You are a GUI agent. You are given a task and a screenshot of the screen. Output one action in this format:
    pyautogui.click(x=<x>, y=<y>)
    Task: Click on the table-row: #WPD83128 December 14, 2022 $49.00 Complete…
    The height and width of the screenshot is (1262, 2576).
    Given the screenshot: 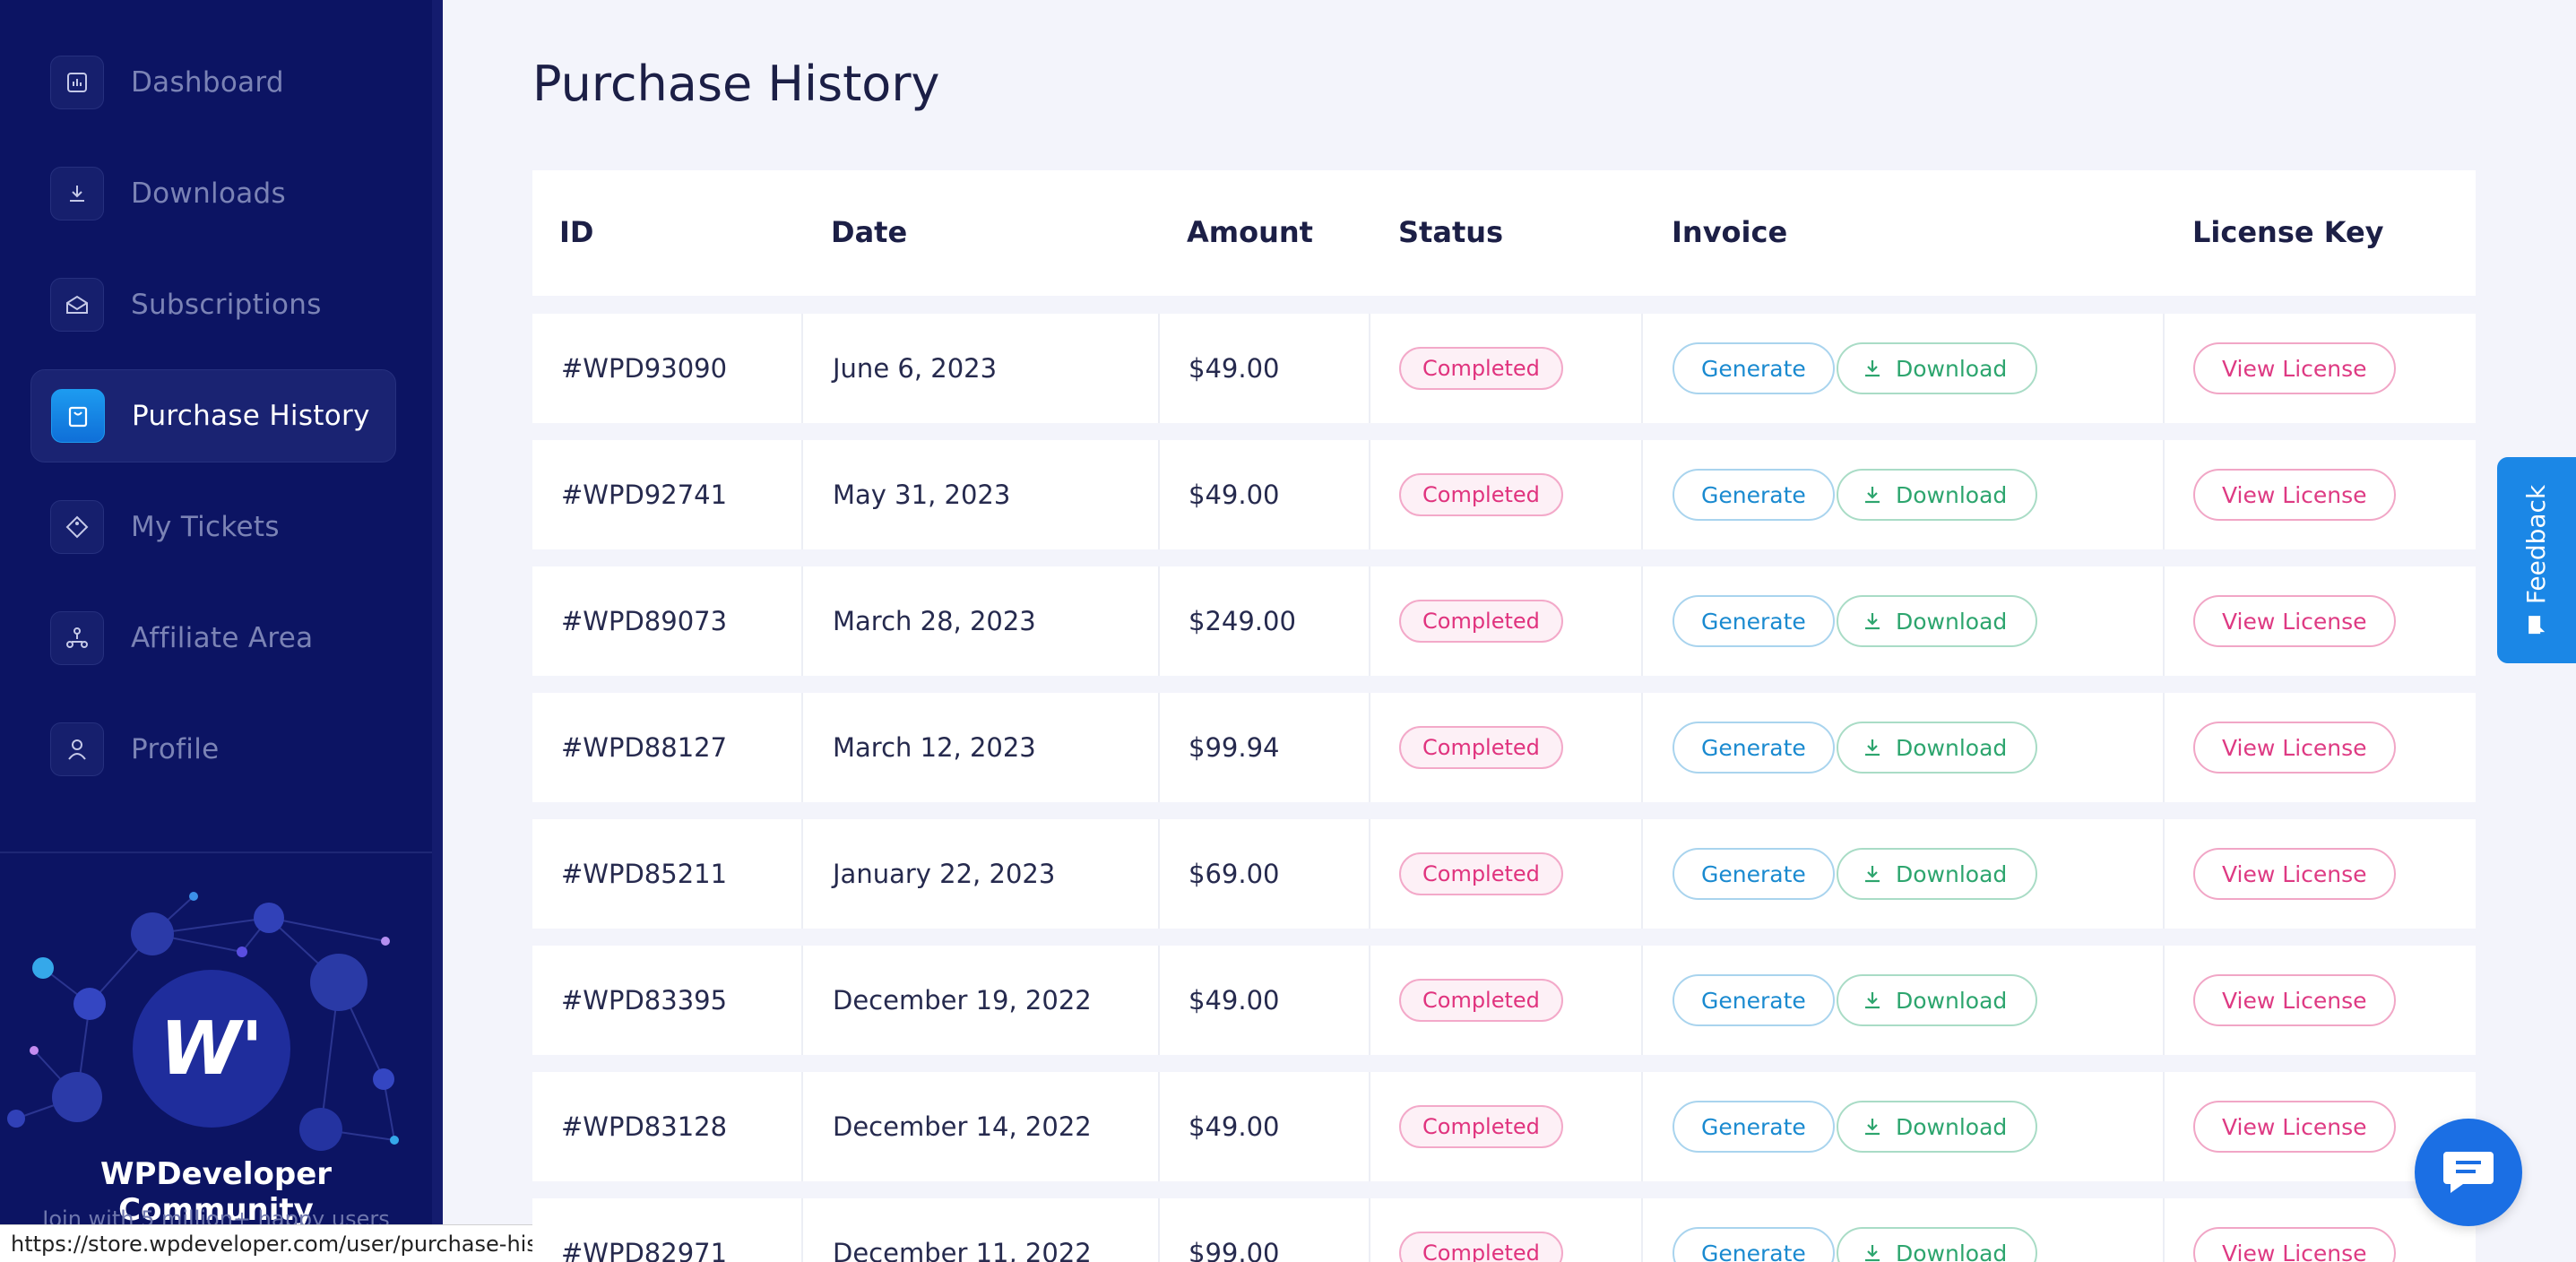 What is the action you would take?
    pyautogui.click(x=1504, y=1126)
    